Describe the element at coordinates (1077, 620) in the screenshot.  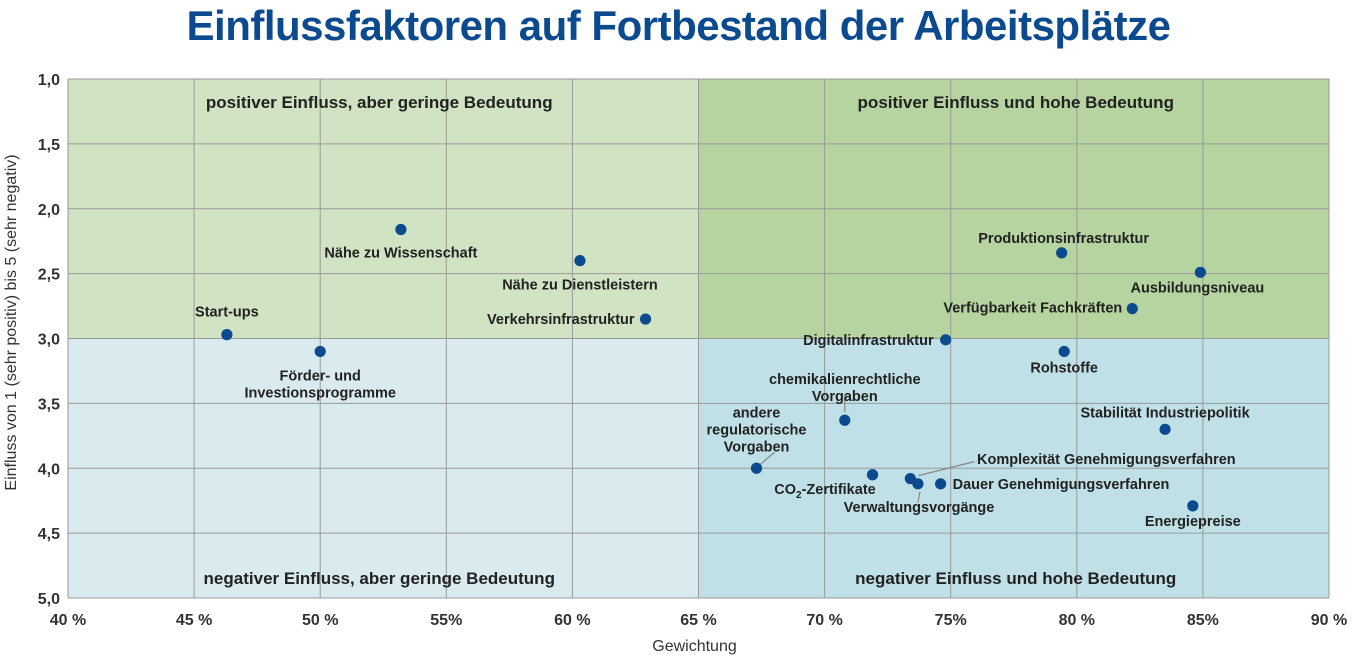
I see `x-tick-label-8: 80 %` at that location.